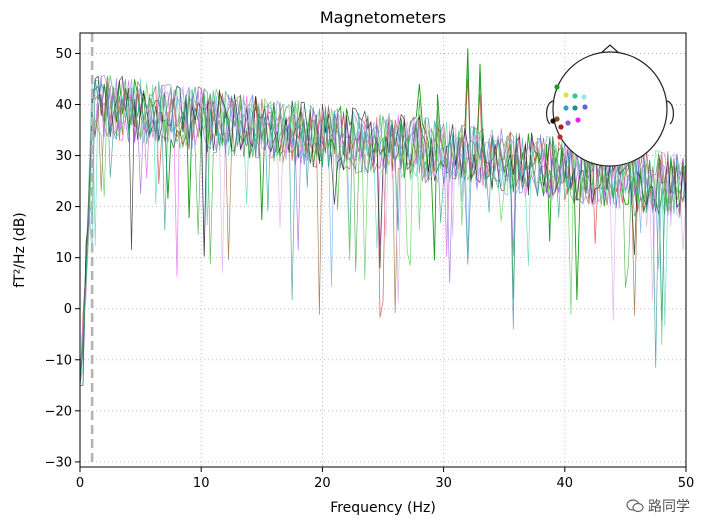 This screenshot has width=704, height=524. What do you see at coordinates (58, 360) in the screenshot?
I see `y-tick-label: −10` at bounding box center [58, 360].